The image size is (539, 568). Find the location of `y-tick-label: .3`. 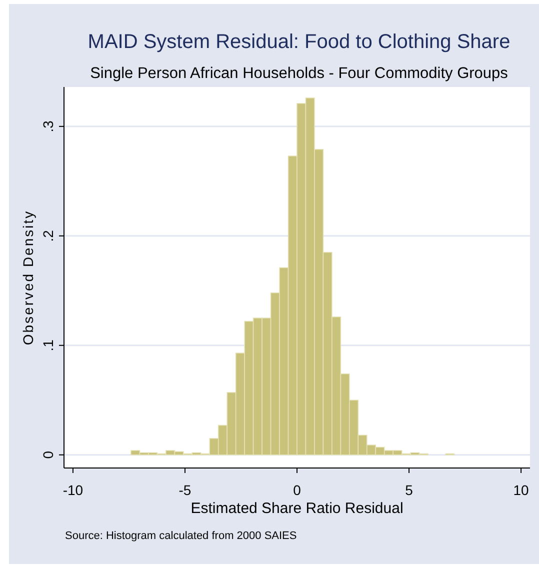

y-tick-label: .3 is located at coordinates (48, 126).